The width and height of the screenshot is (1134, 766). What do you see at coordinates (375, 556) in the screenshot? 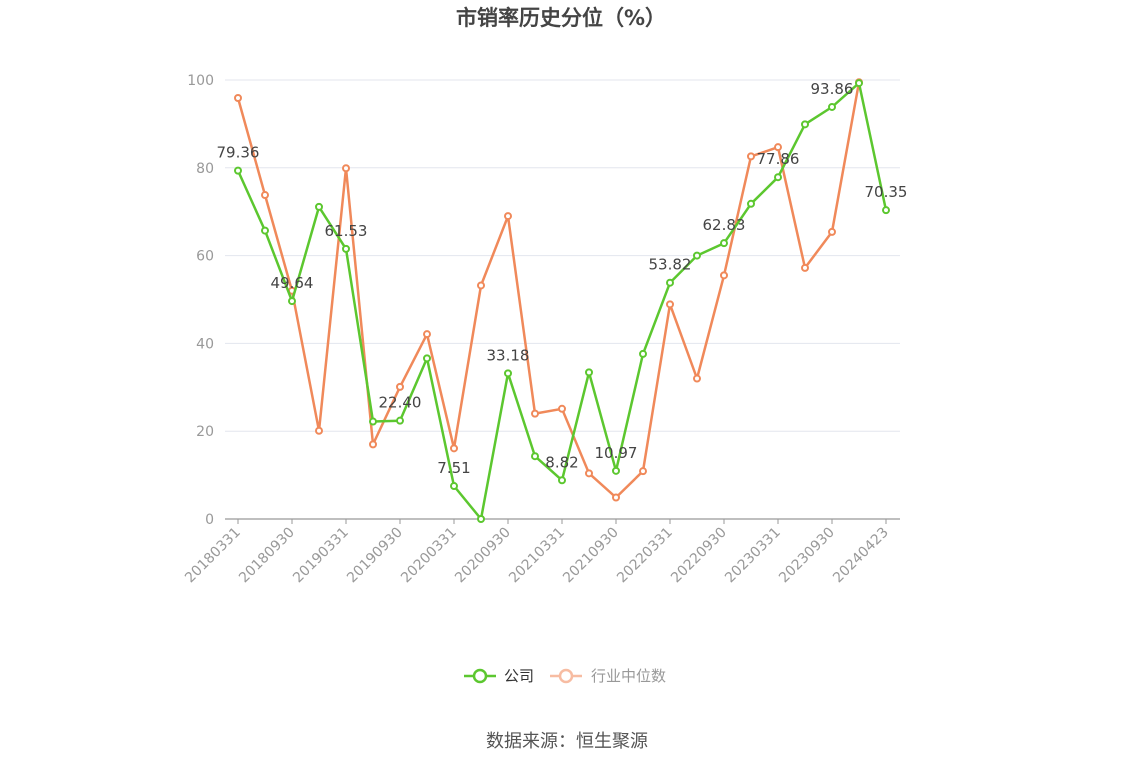
I see `x-tick-label: 20190930` at bounding box center [375, 556].